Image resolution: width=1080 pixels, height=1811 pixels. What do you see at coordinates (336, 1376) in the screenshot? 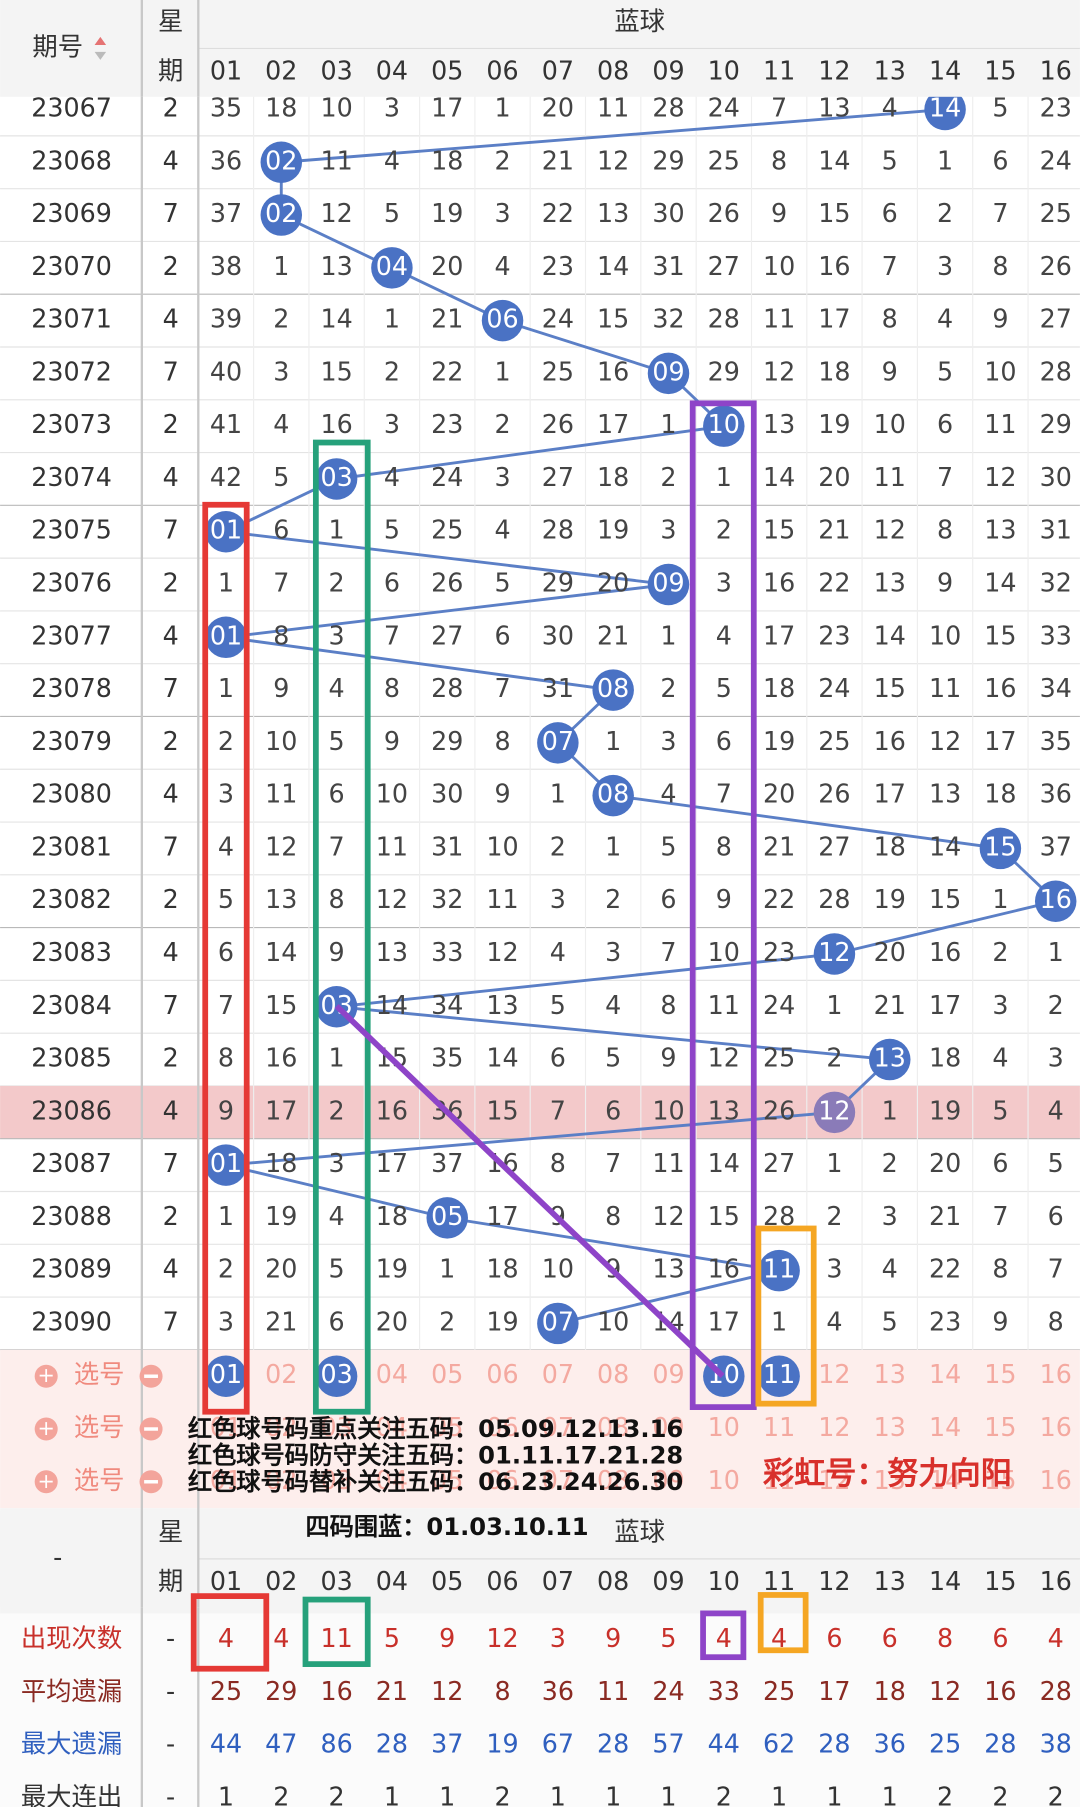
I see `picked-ball` at bounding box center [336, 1376].